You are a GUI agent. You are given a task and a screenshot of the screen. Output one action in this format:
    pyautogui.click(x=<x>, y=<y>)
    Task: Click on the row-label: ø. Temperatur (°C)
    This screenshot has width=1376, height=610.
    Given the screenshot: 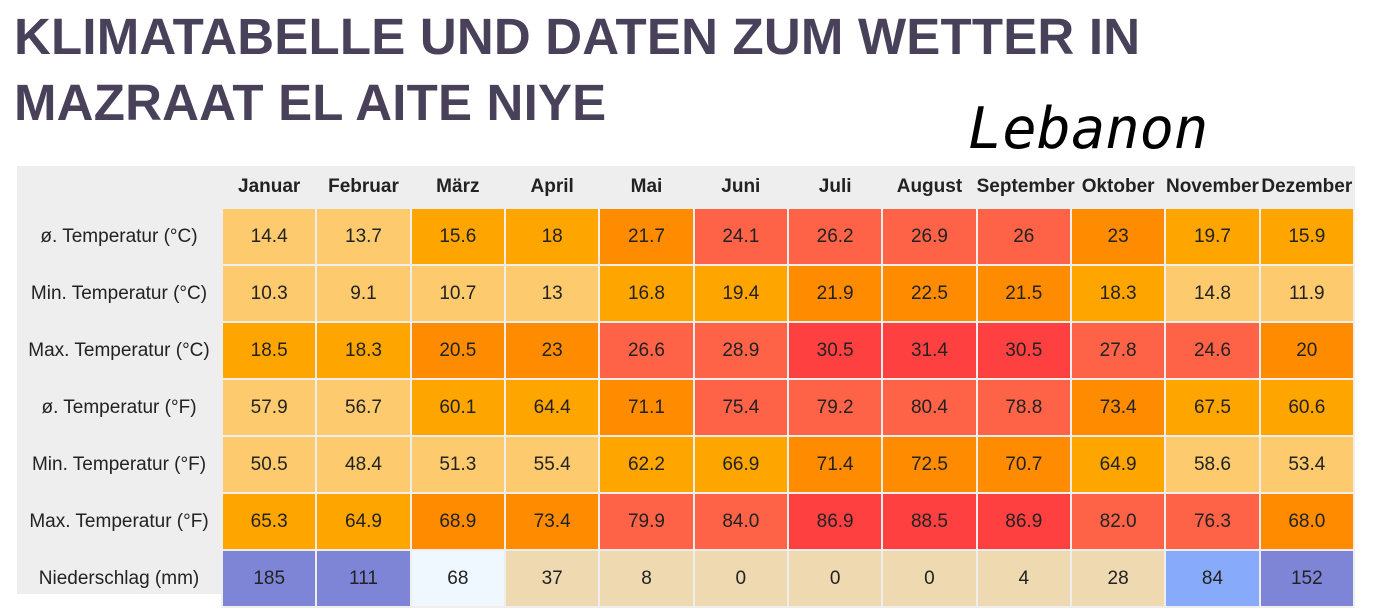 What is the action you would take?
    pyautogui.click(x=119, y=236)
    